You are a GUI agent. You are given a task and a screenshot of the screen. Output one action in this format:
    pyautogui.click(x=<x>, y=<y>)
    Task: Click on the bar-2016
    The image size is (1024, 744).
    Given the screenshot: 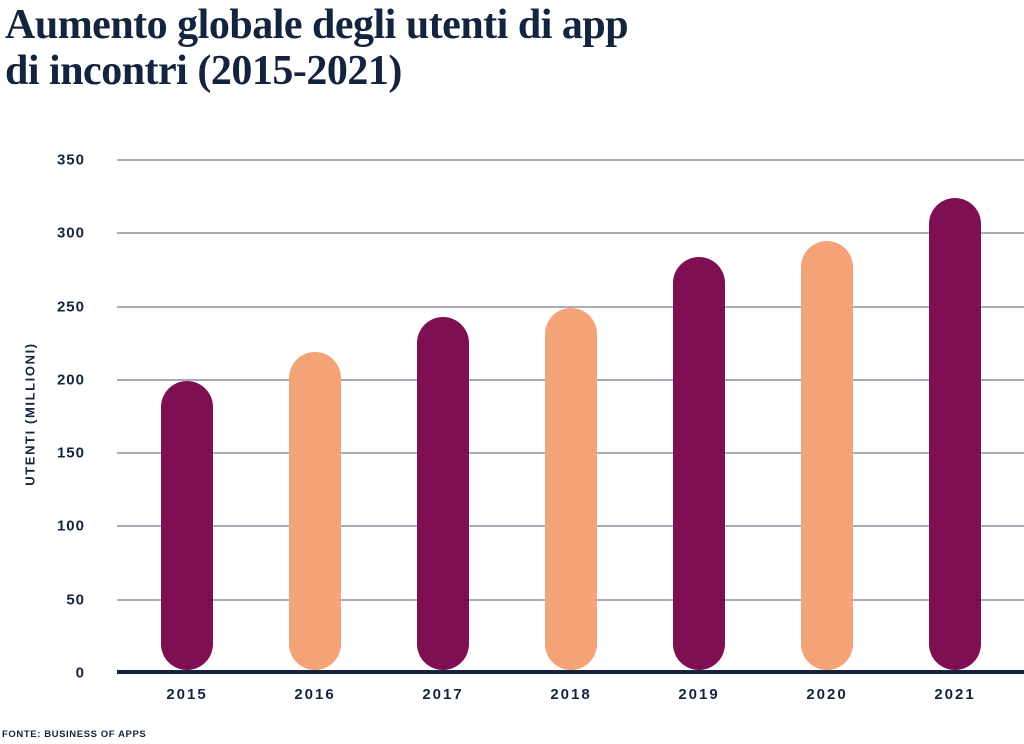 What is the action you would take?
    pyautogui.click(x=315, y=511)
    